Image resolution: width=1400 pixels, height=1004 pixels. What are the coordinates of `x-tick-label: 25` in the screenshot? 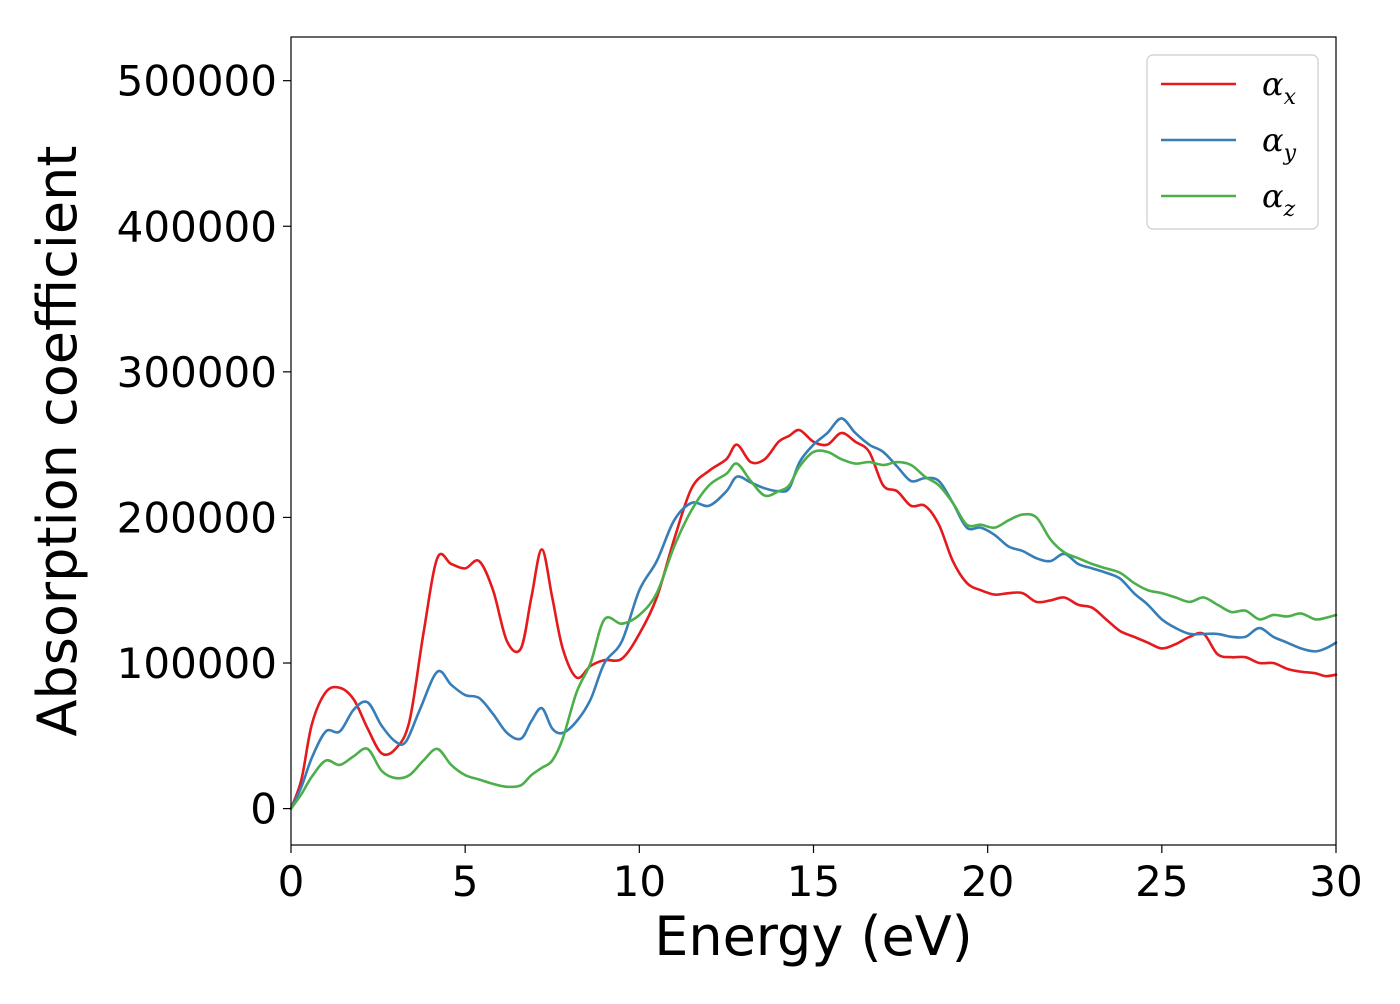 It's located at (1161, 881).